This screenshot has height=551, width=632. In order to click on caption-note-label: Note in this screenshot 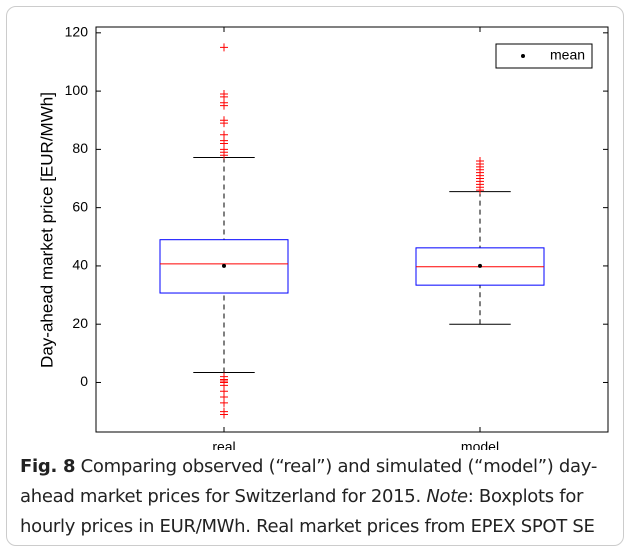, I will do `click(447, 496)`.